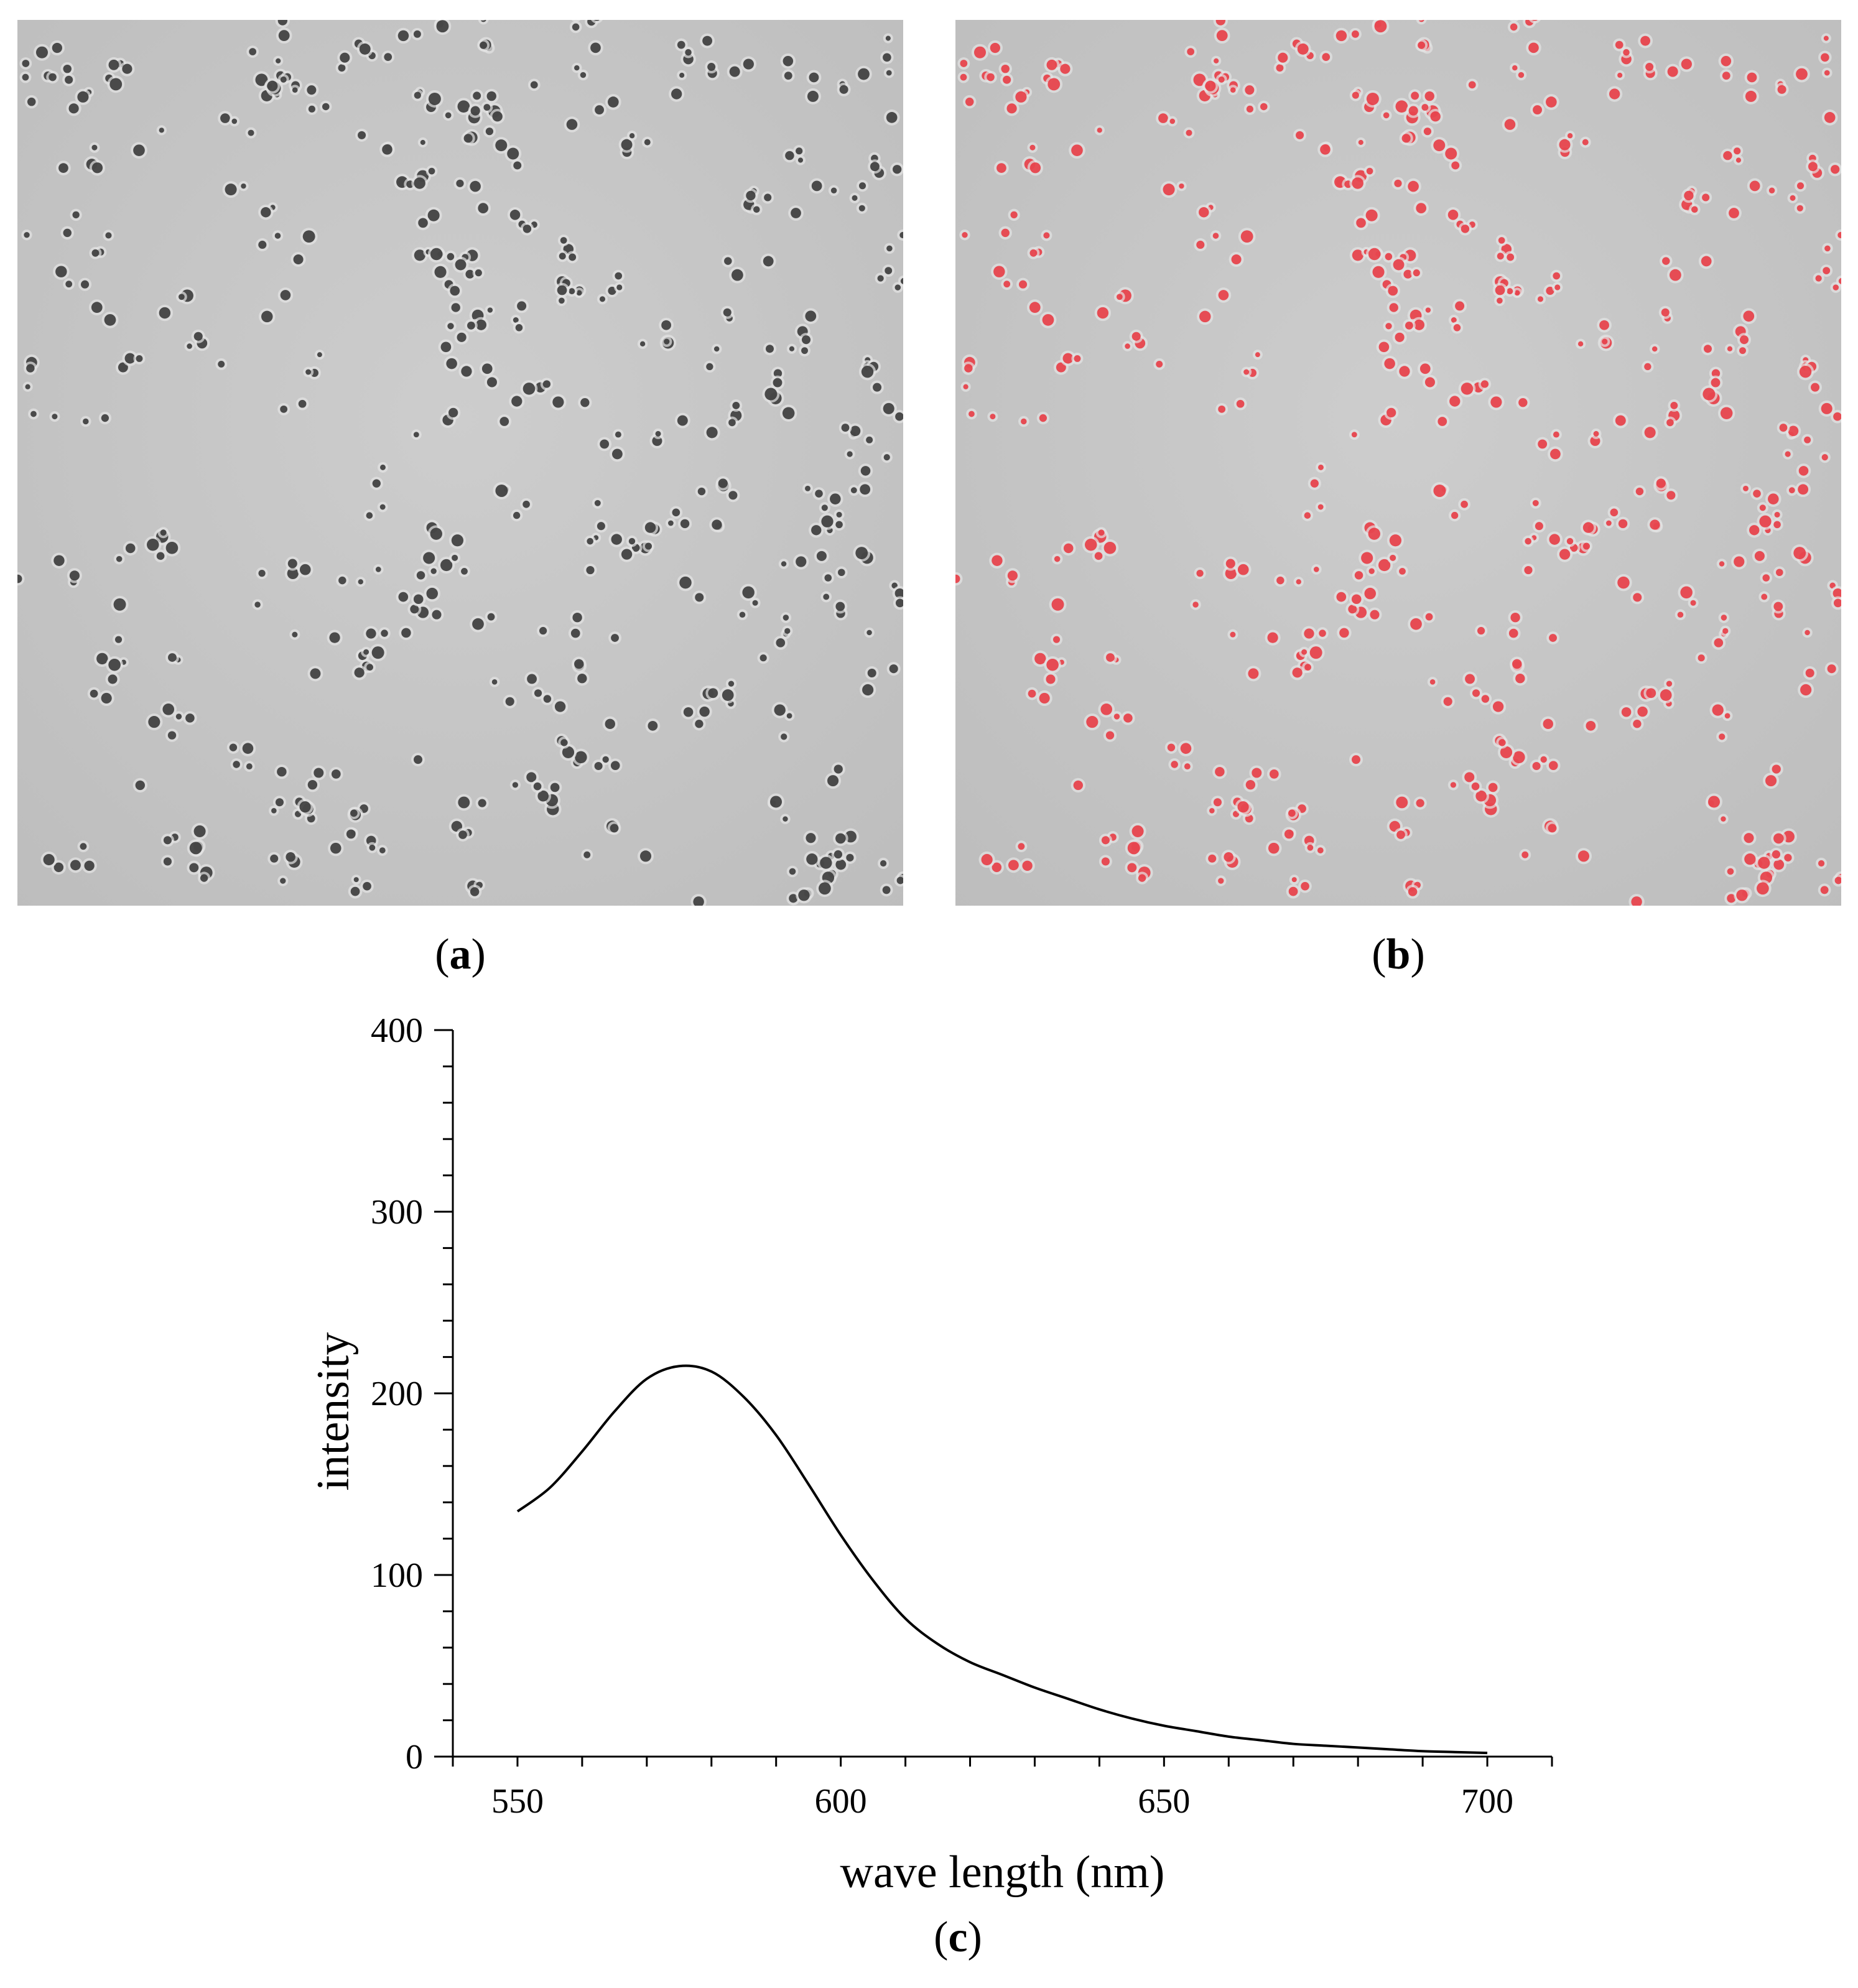  Describe the element at coordinates (333, 1411) in the screenshot. I see `y-axis-title: intensity` at that location.